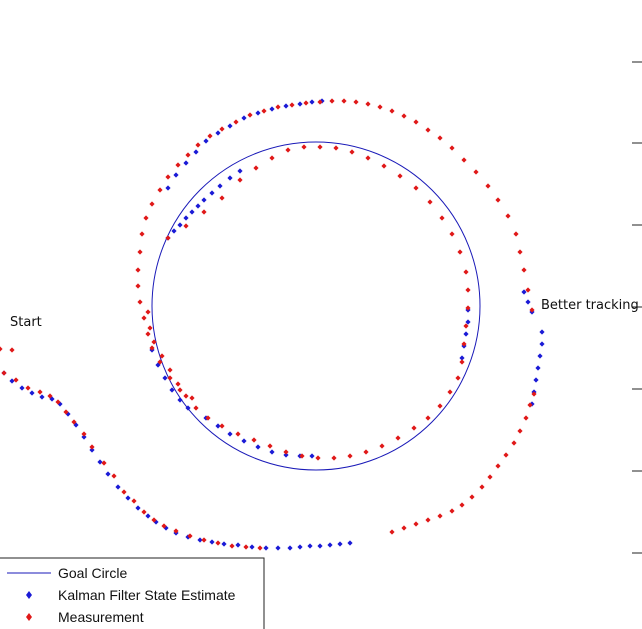 The width and height of the screenshot is (642, 629). Describe the element at coordinates (132, 593) in the screenshot. I see `legend-box` at that location.